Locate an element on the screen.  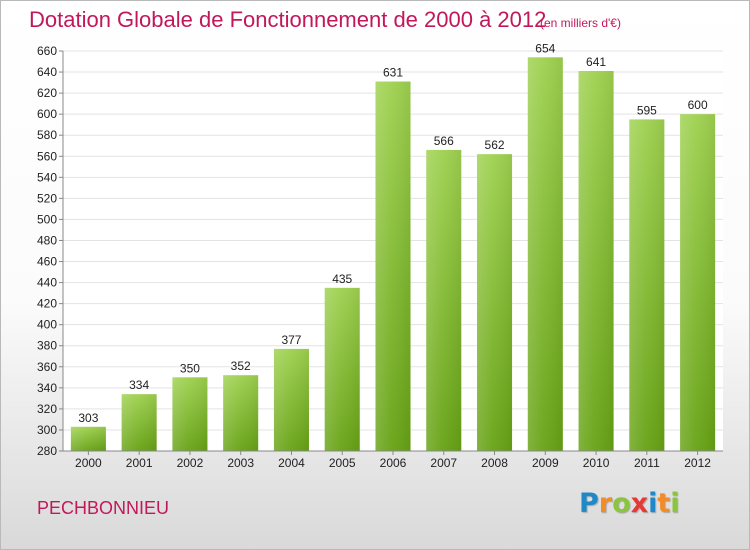
data-label: 435 is located at coordinates (342, 279).